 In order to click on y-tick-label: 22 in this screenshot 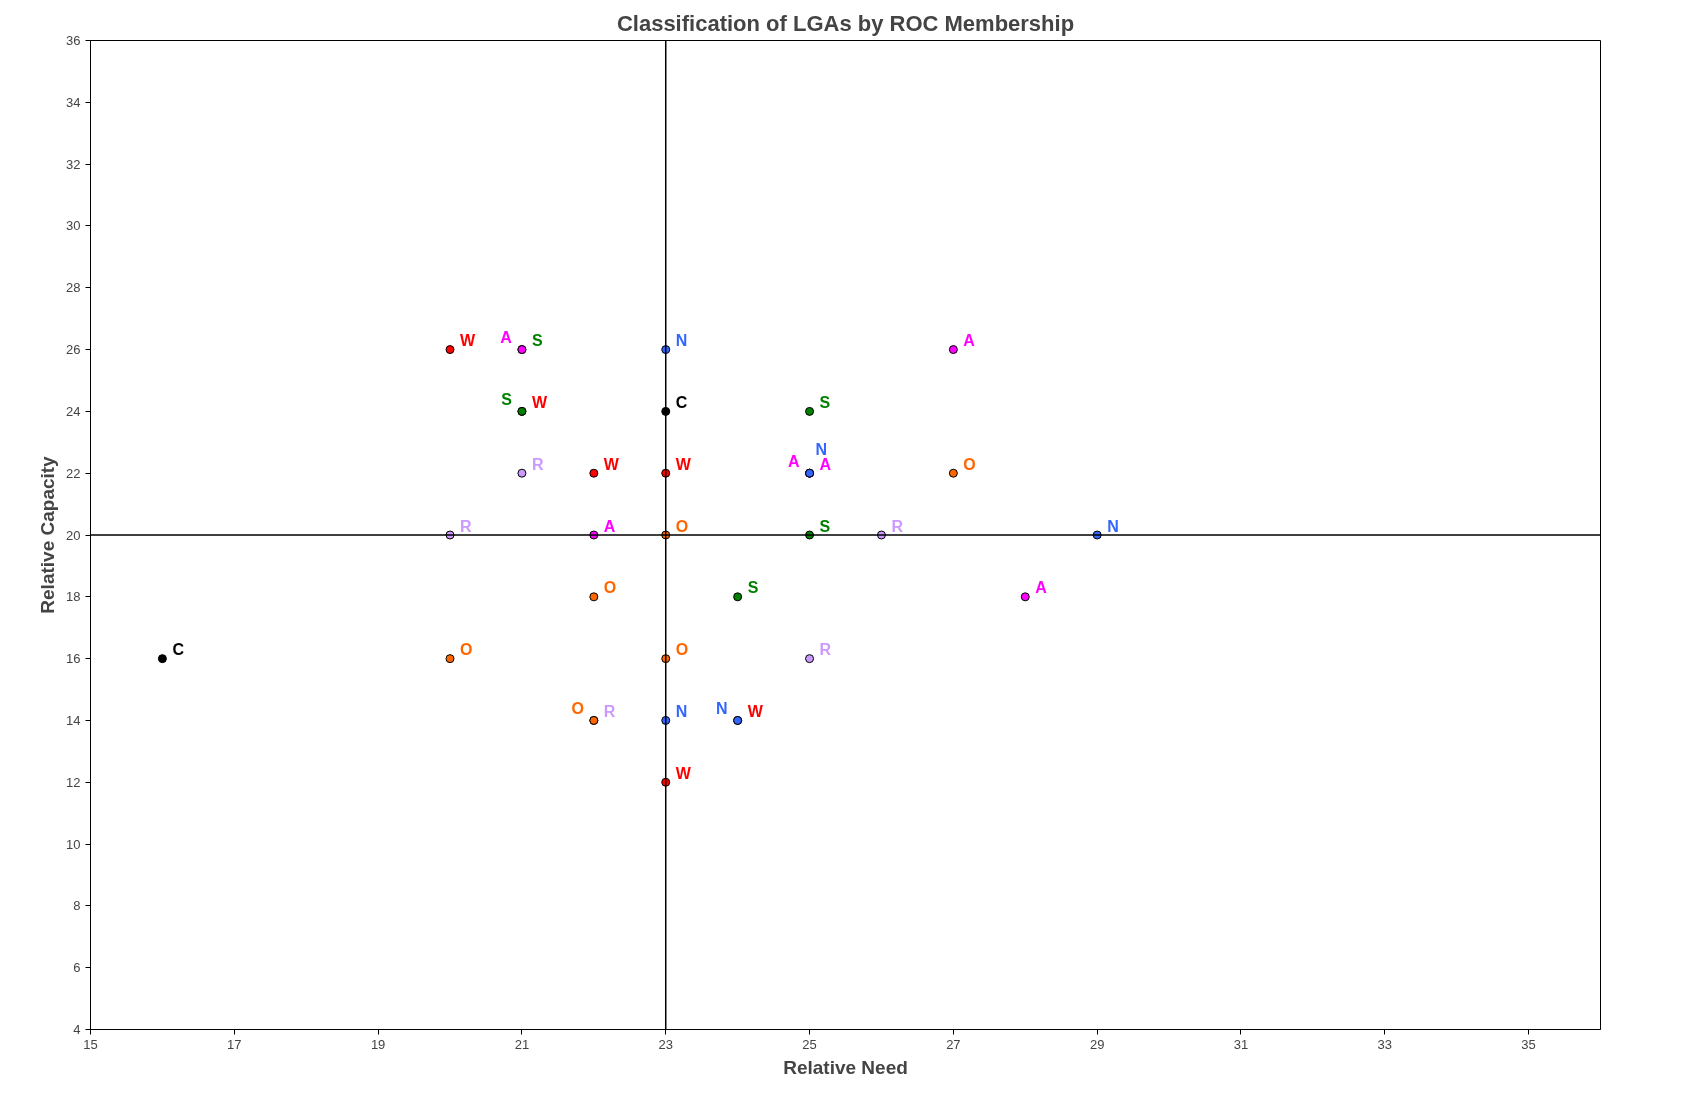, I will do `click(73, 473)`.